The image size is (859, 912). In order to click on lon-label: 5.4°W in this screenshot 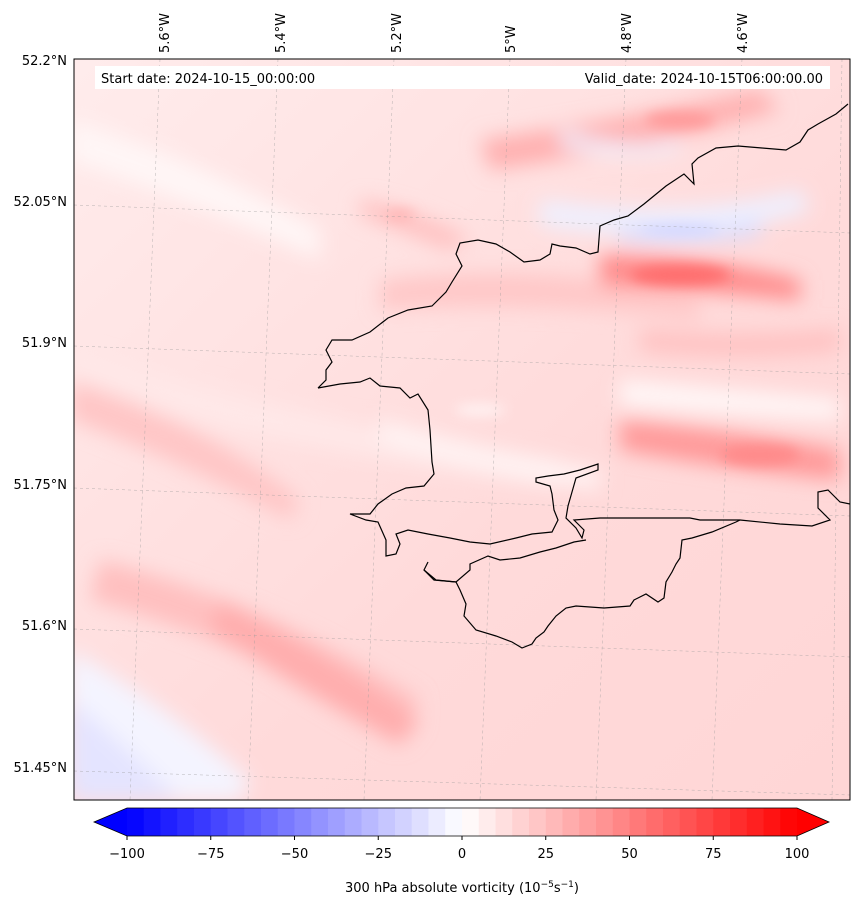, I will do `click(281, 33)`.